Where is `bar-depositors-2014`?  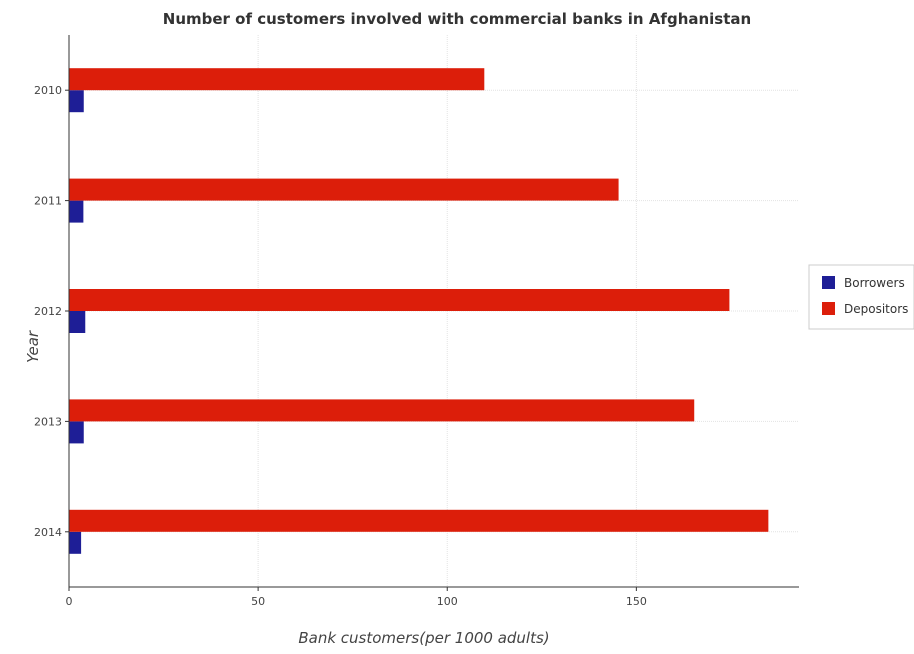 bar-depositors-2014 is located at coordinates (419, 520).